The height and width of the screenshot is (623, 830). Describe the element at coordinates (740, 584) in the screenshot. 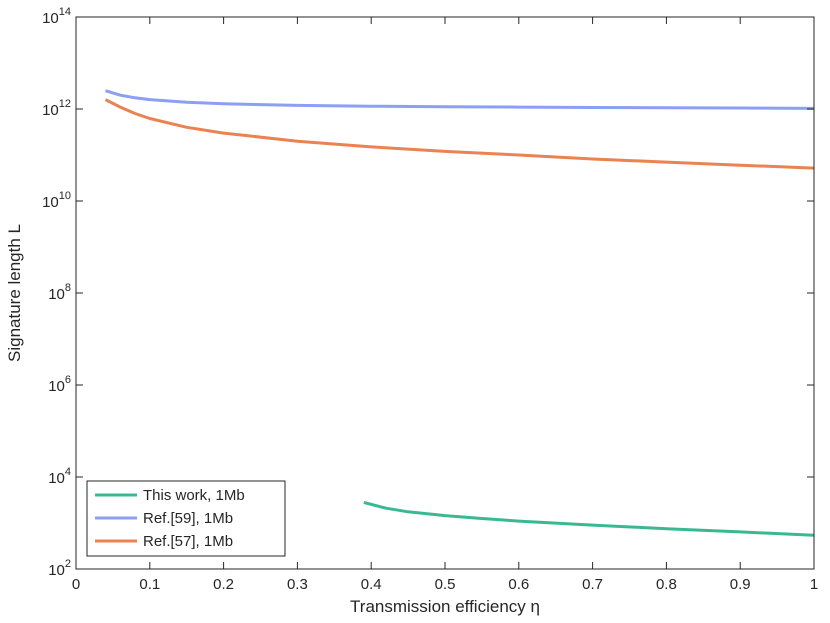

I see `x-tick-label: 0.9` at that location.